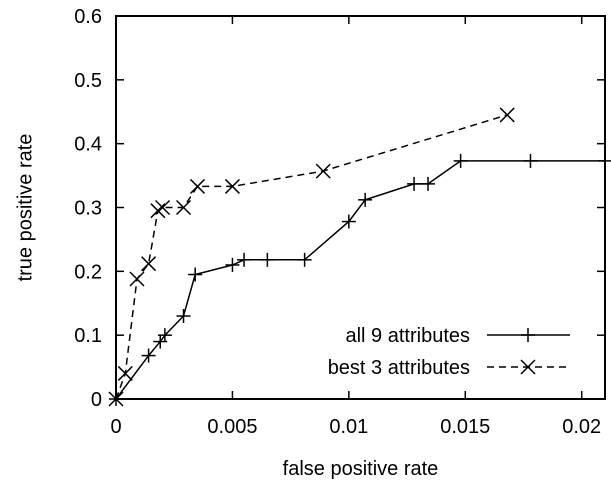 The width and height of the screenshot is (611, 487). Describe the element at coordinates (115, 427) in the screenshot. I see `x-tick-label: 0` at that location.